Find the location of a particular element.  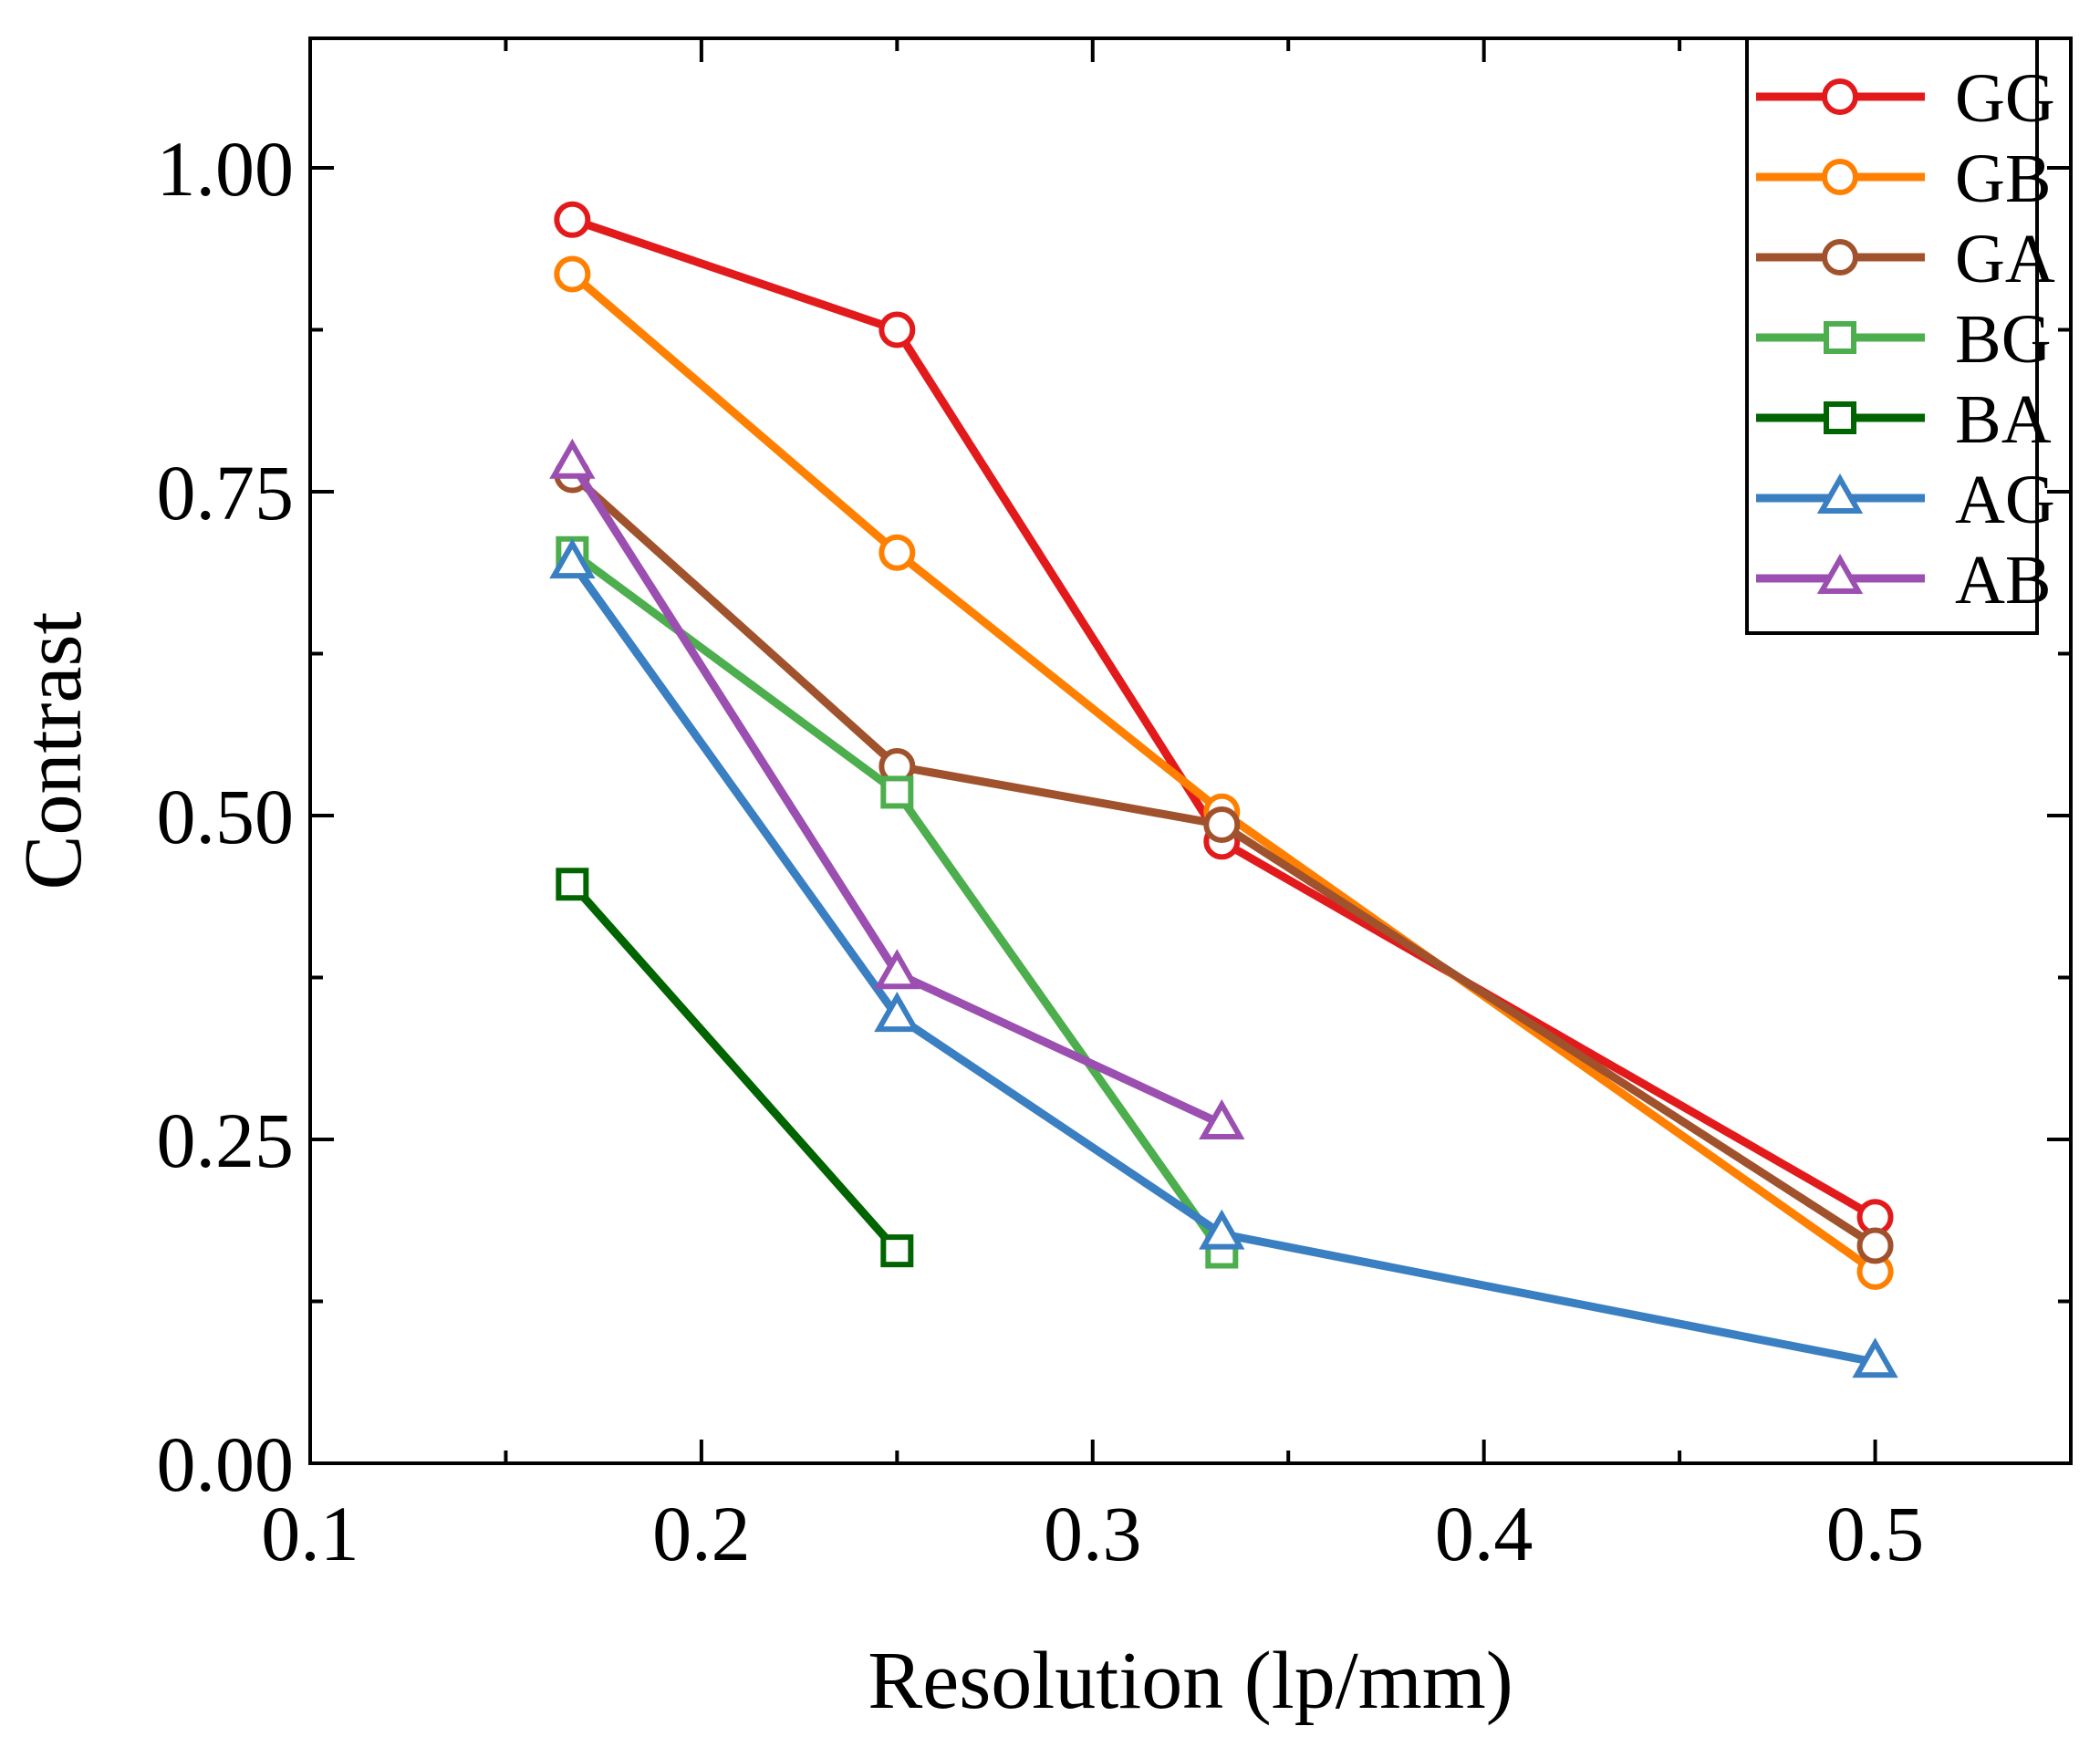

y-tick-label: 1.00 is located at coordinates (226, 169).